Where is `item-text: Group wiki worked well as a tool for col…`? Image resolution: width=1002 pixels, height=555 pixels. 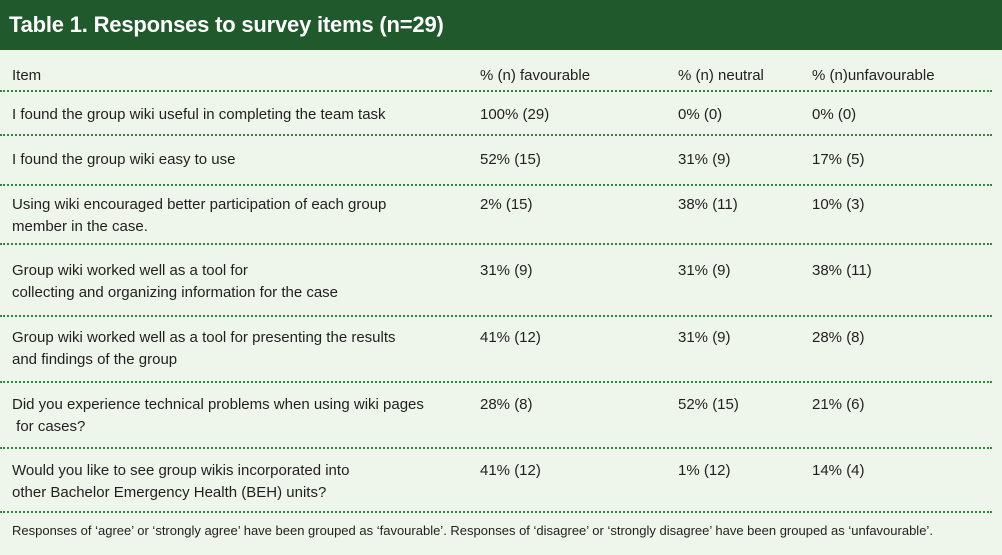
item-text: Group wiki worked well as a tool for col… is located at coordinates (175, 282).